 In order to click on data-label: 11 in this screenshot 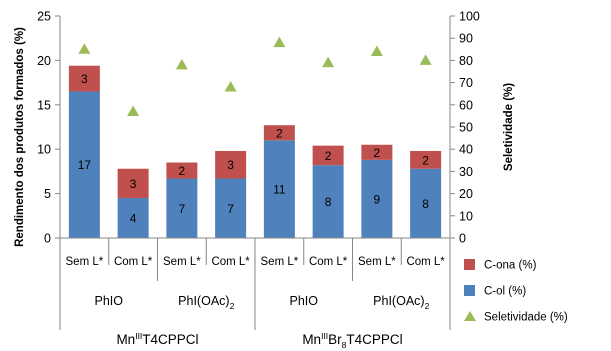, I will do `click(279, 190)`.